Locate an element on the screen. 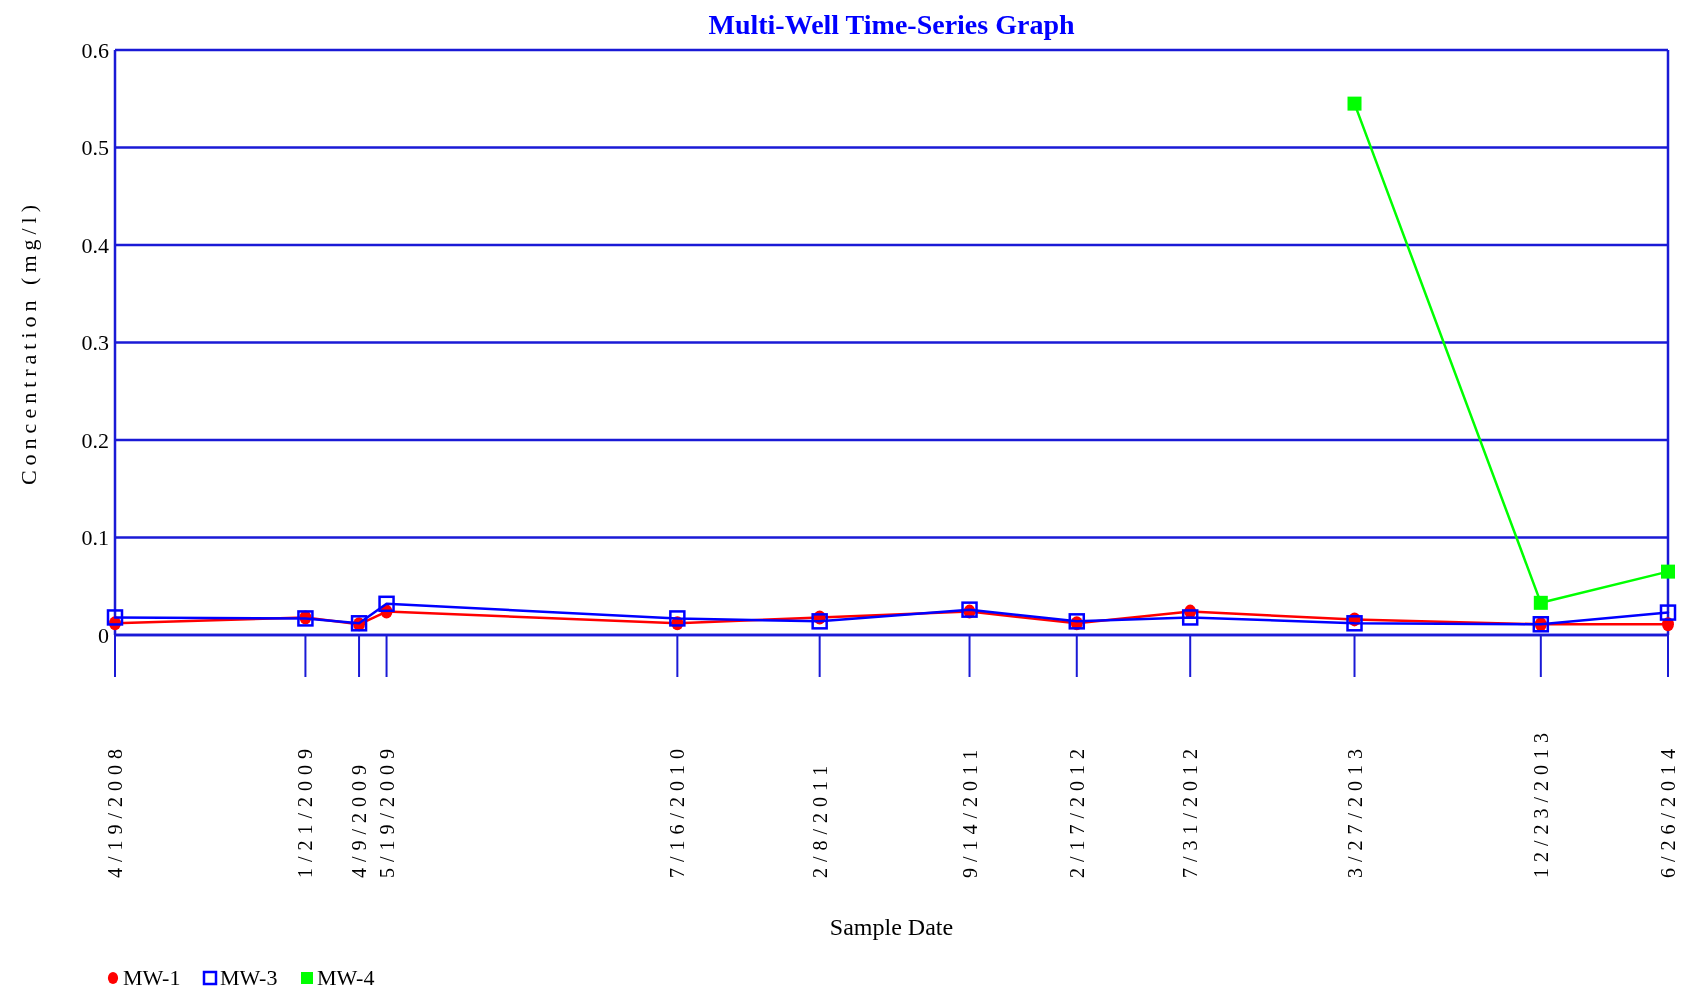  x-tick-label: 12/23/2013 is located at coordinates (1540, 802).